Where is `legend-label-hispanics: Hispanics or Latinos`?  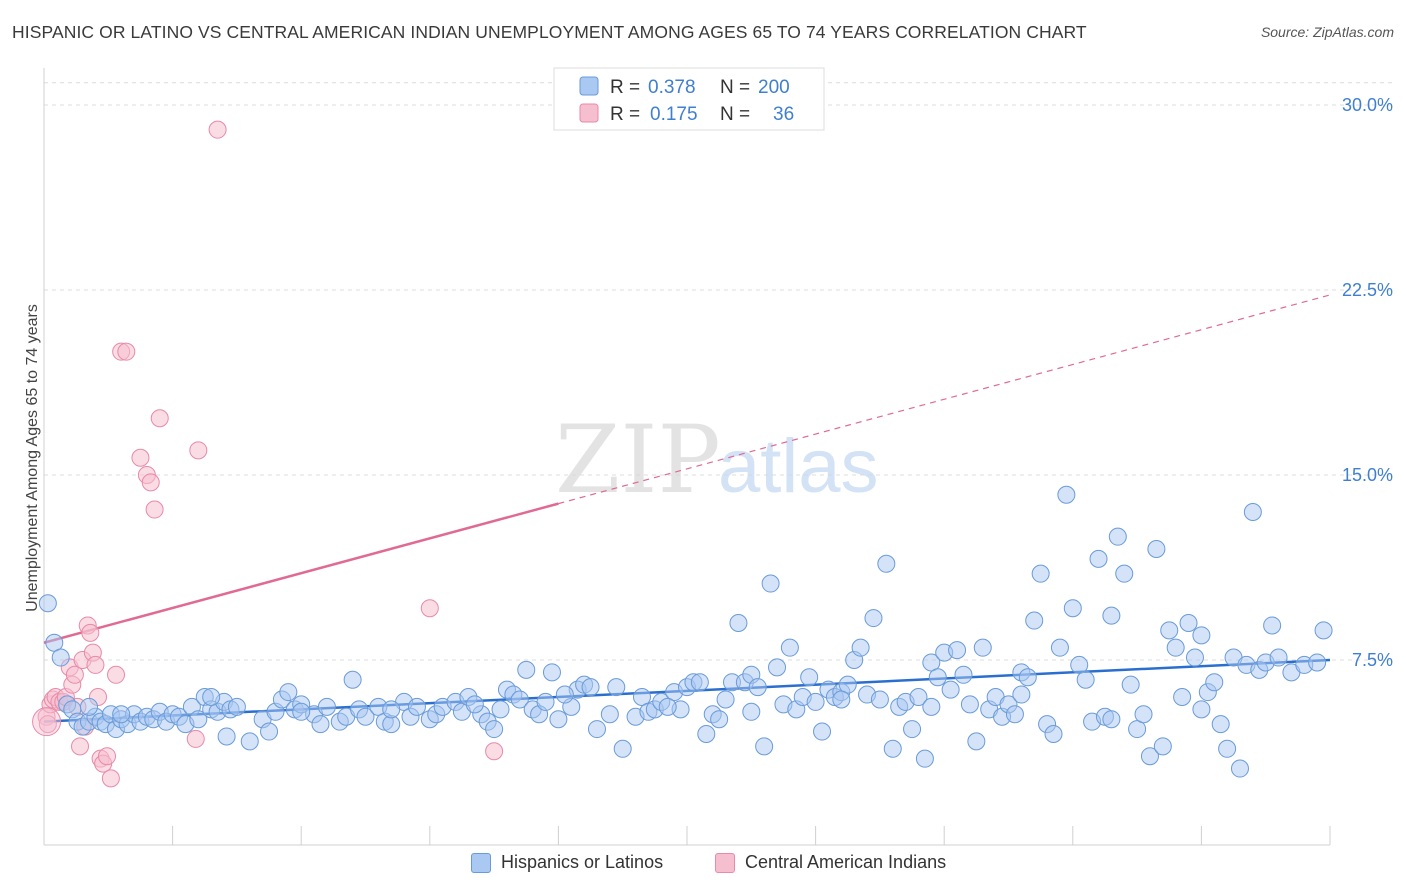 legend-label-hispanics: Hispanics or Latinos is located at coordinates (582, 862).